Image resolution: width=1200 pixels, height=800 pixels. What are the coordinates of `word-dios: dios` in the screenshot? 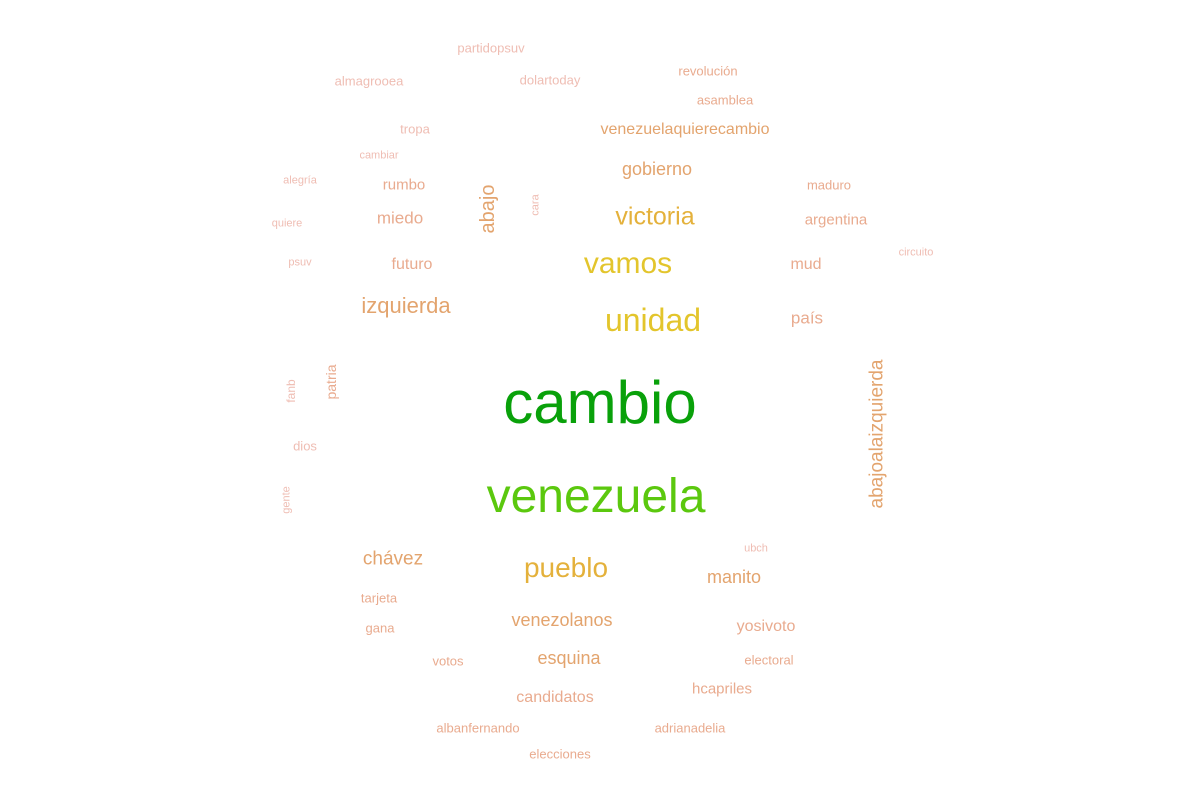 It's located at (305, 446).